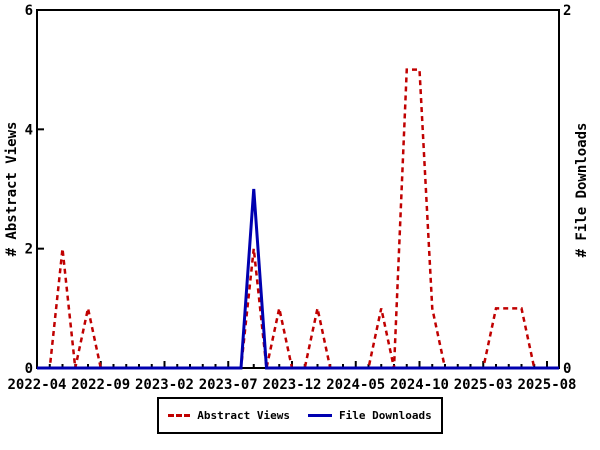 Image resolution: width=600 pixels, height=450 pixels. What do you see at coordinates (546, 385) in the screenshot?
I see `x-tick-label: 2025-08` at bounding box center [546, 385].